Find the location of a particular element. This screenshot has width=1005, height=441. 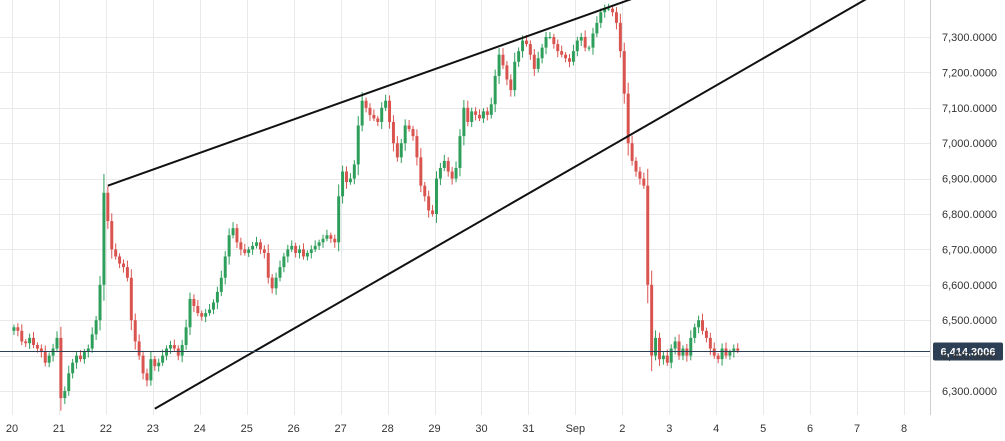

x-tick-label: 20 is located at coordinates (12, 429).